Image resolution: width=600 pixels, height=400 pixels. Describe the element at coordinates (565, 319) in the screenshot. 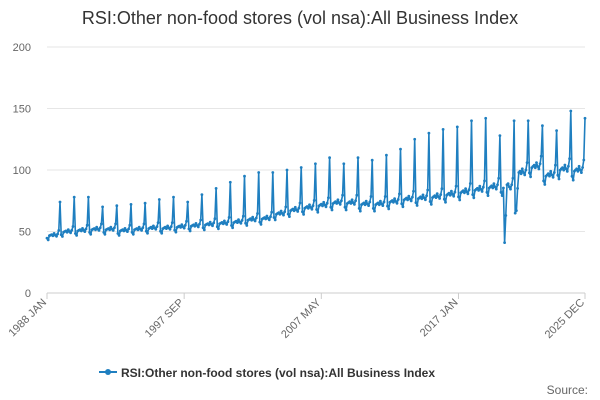

I see `x-tick-label: 2025 DEC` at that location.